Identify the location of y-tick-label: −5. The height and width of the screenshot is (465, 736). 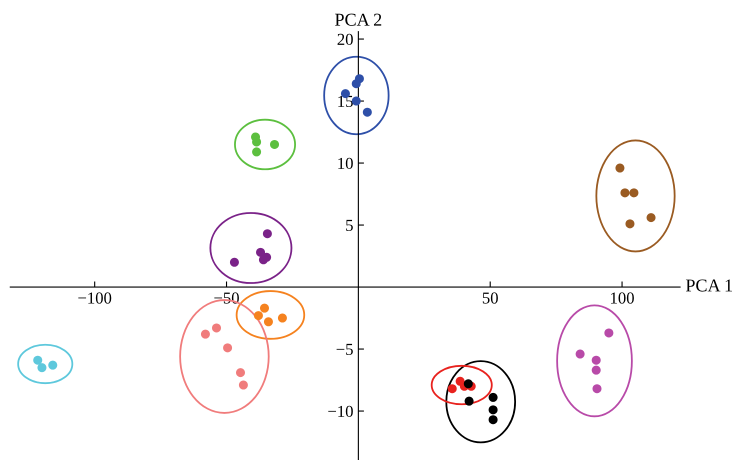
(344, 350).